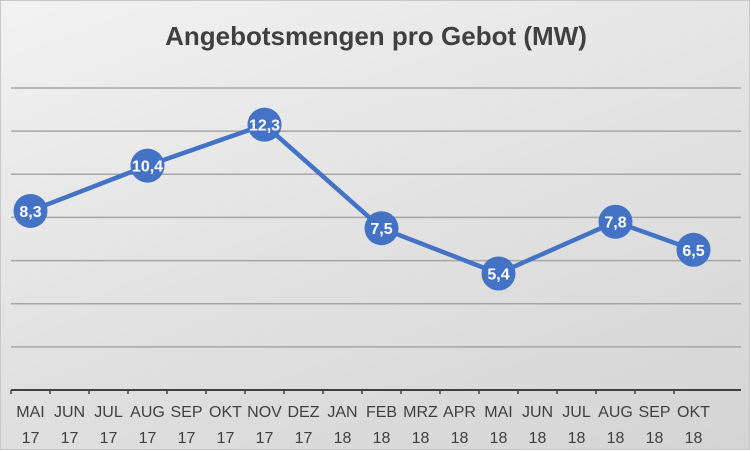  Describe the element at coordinates (459, 412) in the screenshot. I see `x-tick-label-month: APR` at that location.